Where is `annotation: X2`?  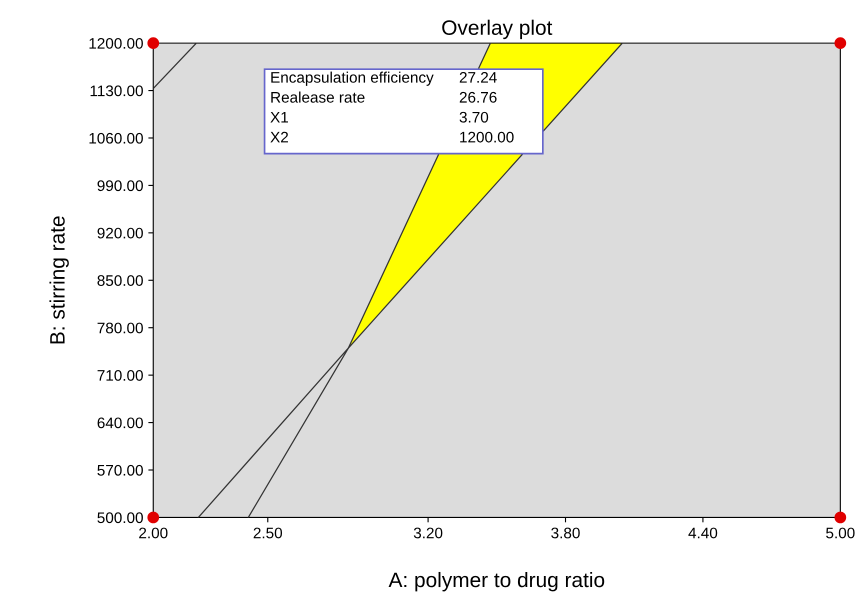
annotation: X2 is located at coordinates (279, 137).